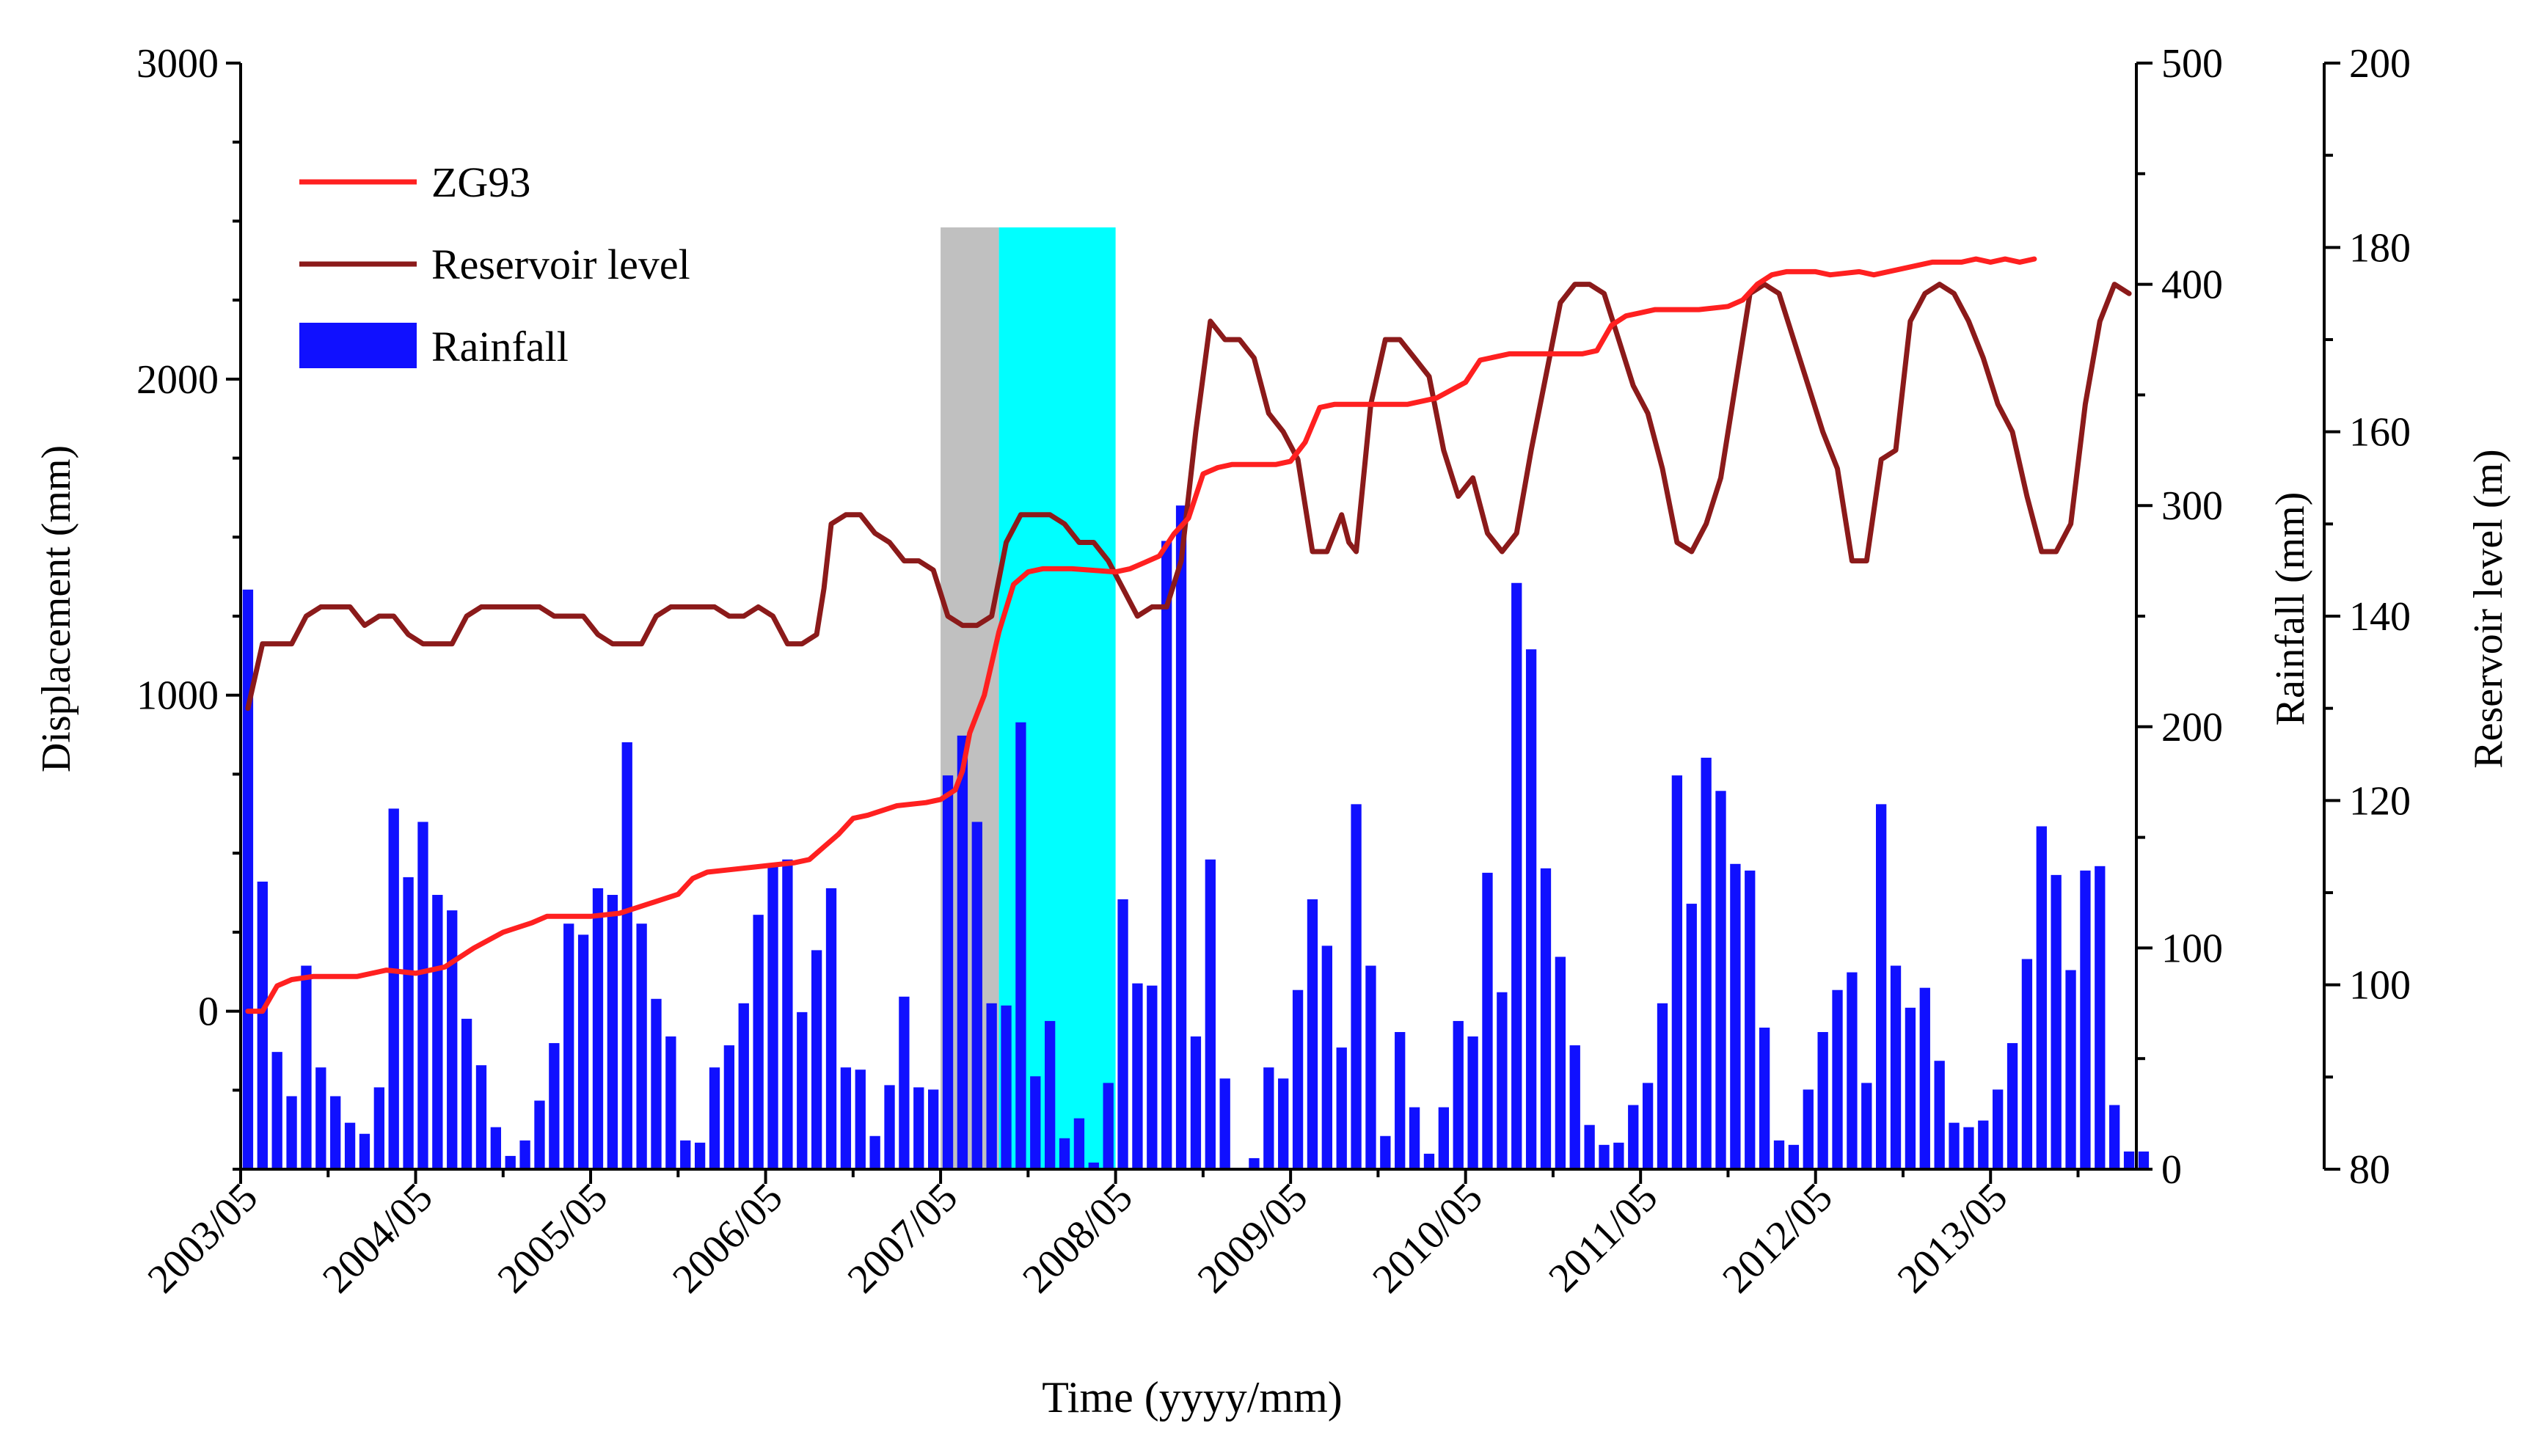 This screenshot has height=1456, width=2534. What do you see at coordinates (2488, 609) in the screenshot?
I see `reservoir-axis-title: Reservoir level (m)` at bounding box center [2488, 609].